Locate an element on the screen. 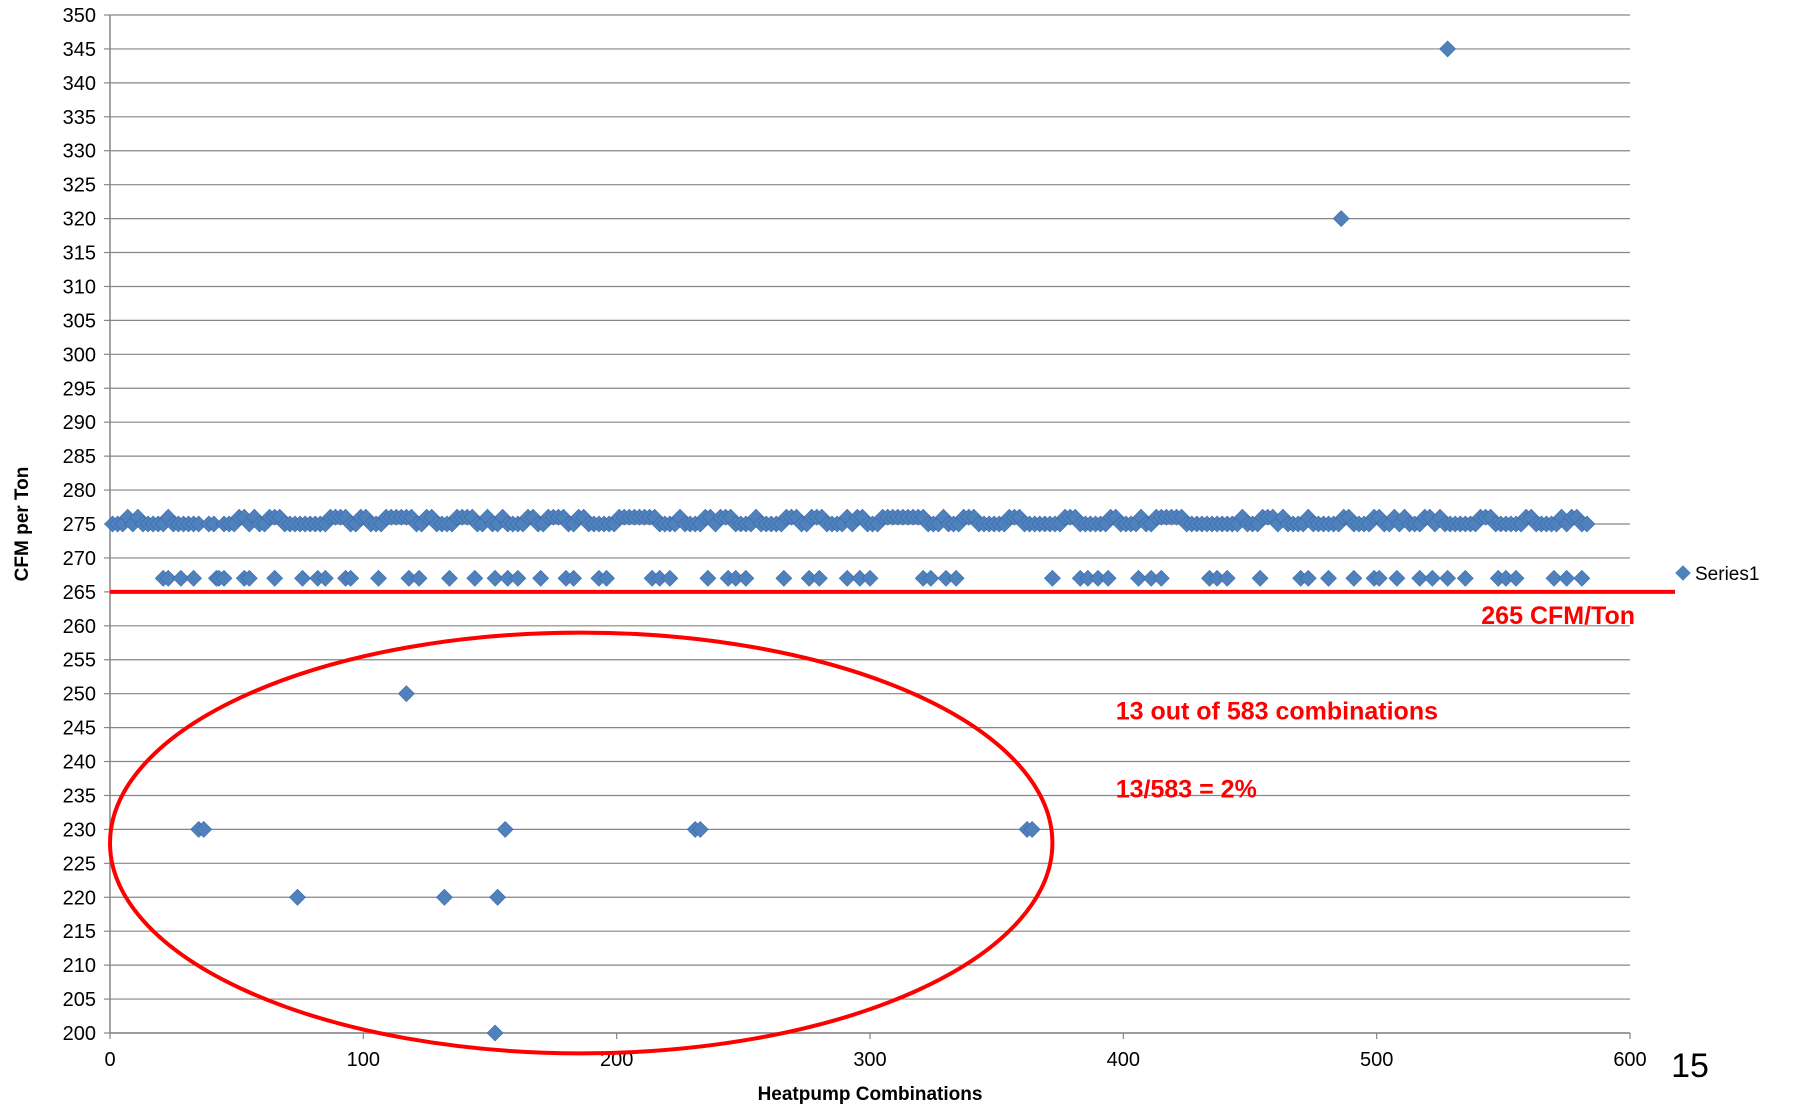 This screenshot has height=1116, width=1803. y-tick-label: 220 is located at coordinates (79, 898).